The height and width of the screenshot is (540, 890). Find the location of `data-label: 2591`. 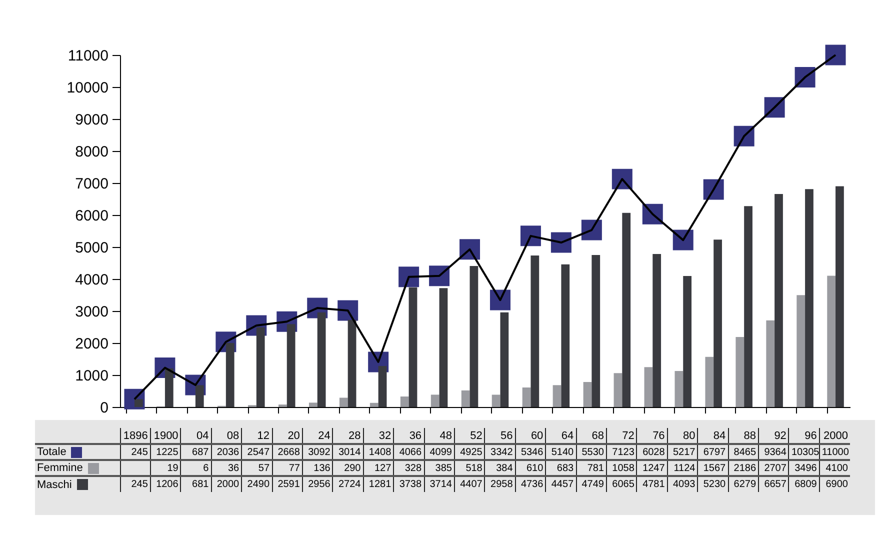

data-label: 2591 is located at coordinates (287, 484).